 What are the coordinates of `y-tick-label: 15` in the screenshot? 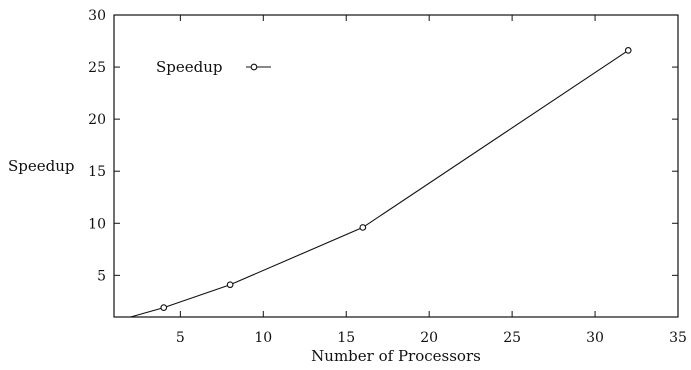 It's located at (97, 172).